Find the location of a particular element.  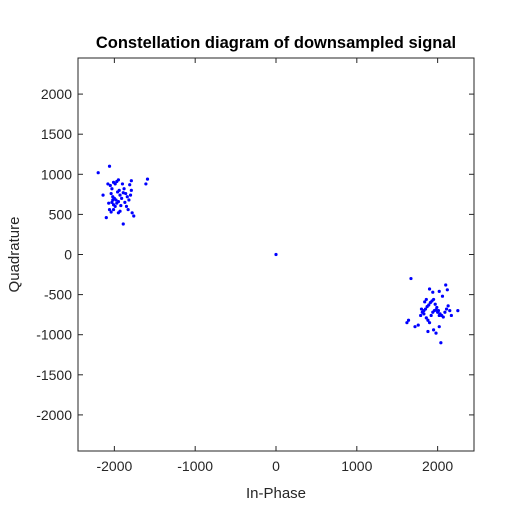

y-tick-label: 1000 is located at coordinates (56, 174).